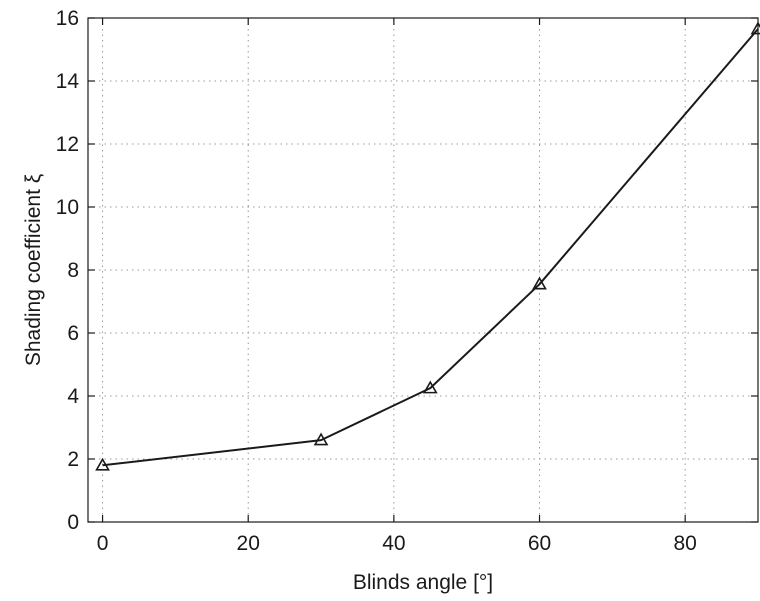 Image resolution: width=760 pixels, height=601 pixels. What do you see at coordinates (67, 18) in the screenshot?
I see `y-tick-label: 16` at bounding box center [67, 18].